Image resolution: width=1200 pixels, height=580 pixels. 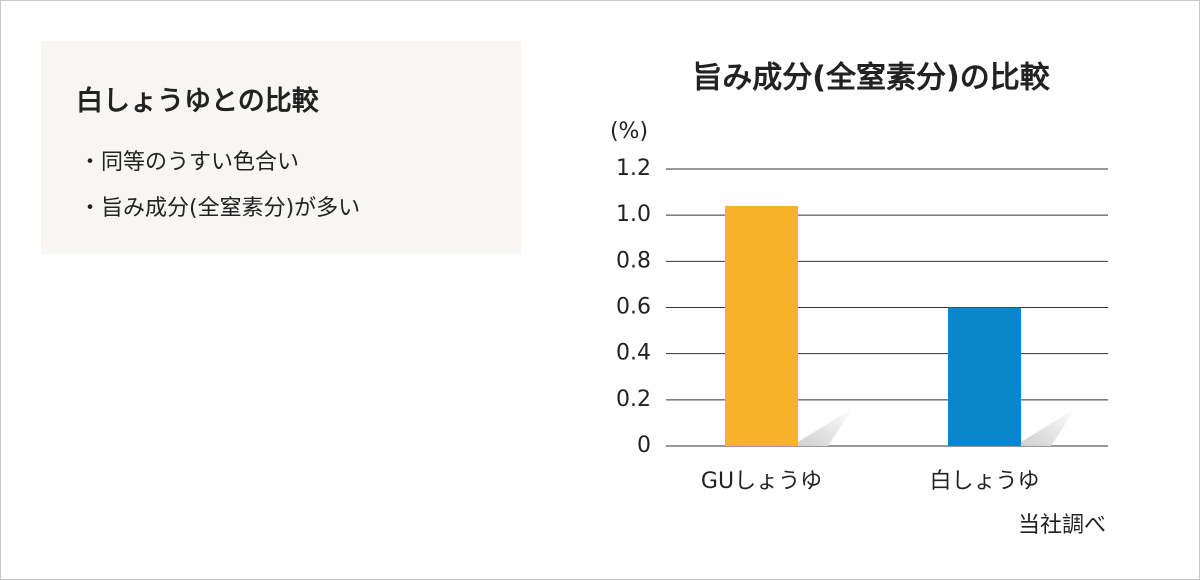 I want to click on y-axis-label: (%), so click(x=629, y=131).